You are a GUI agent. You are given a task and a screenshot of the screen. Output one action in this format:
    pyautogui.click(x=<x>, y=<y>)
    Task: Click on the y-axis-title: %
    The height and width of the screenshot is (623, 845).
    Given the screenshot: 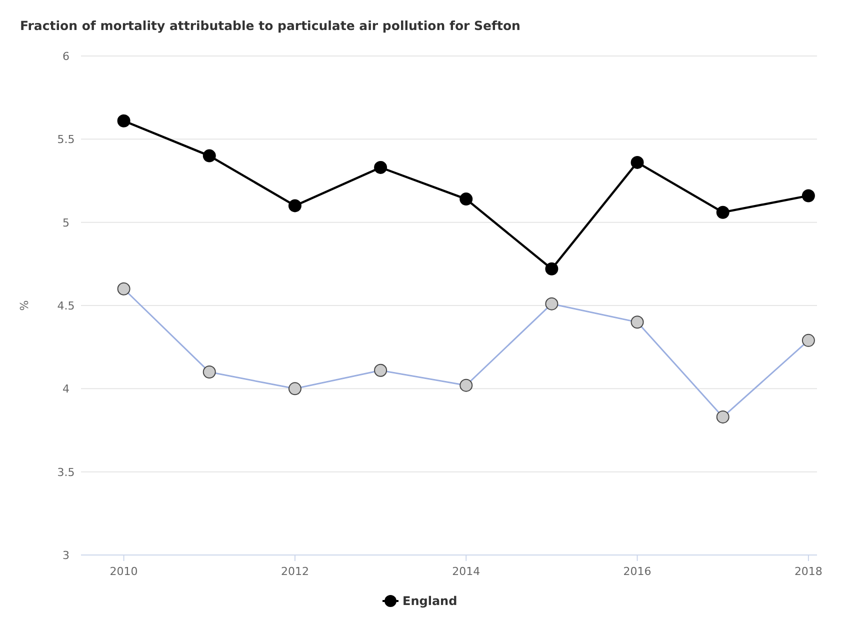 What is the action you would take?
    pyautogui.click(x=24, y=305)
    